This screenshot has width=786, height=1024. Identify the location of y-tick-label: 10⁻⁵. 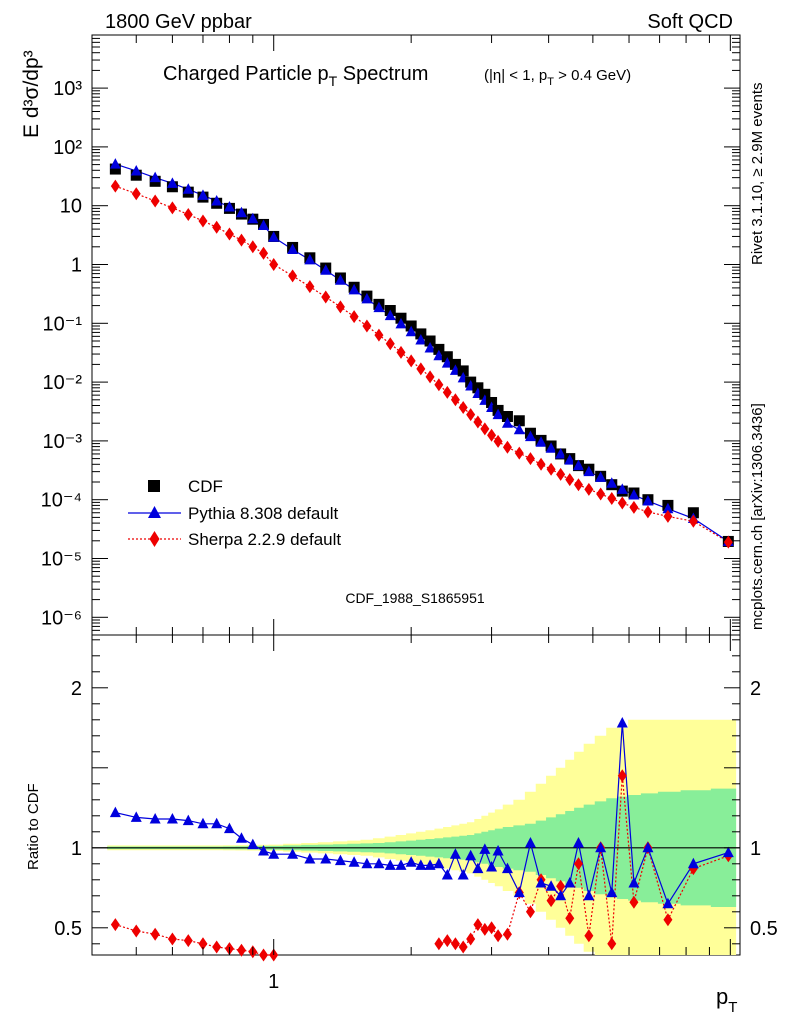
(61, 559).